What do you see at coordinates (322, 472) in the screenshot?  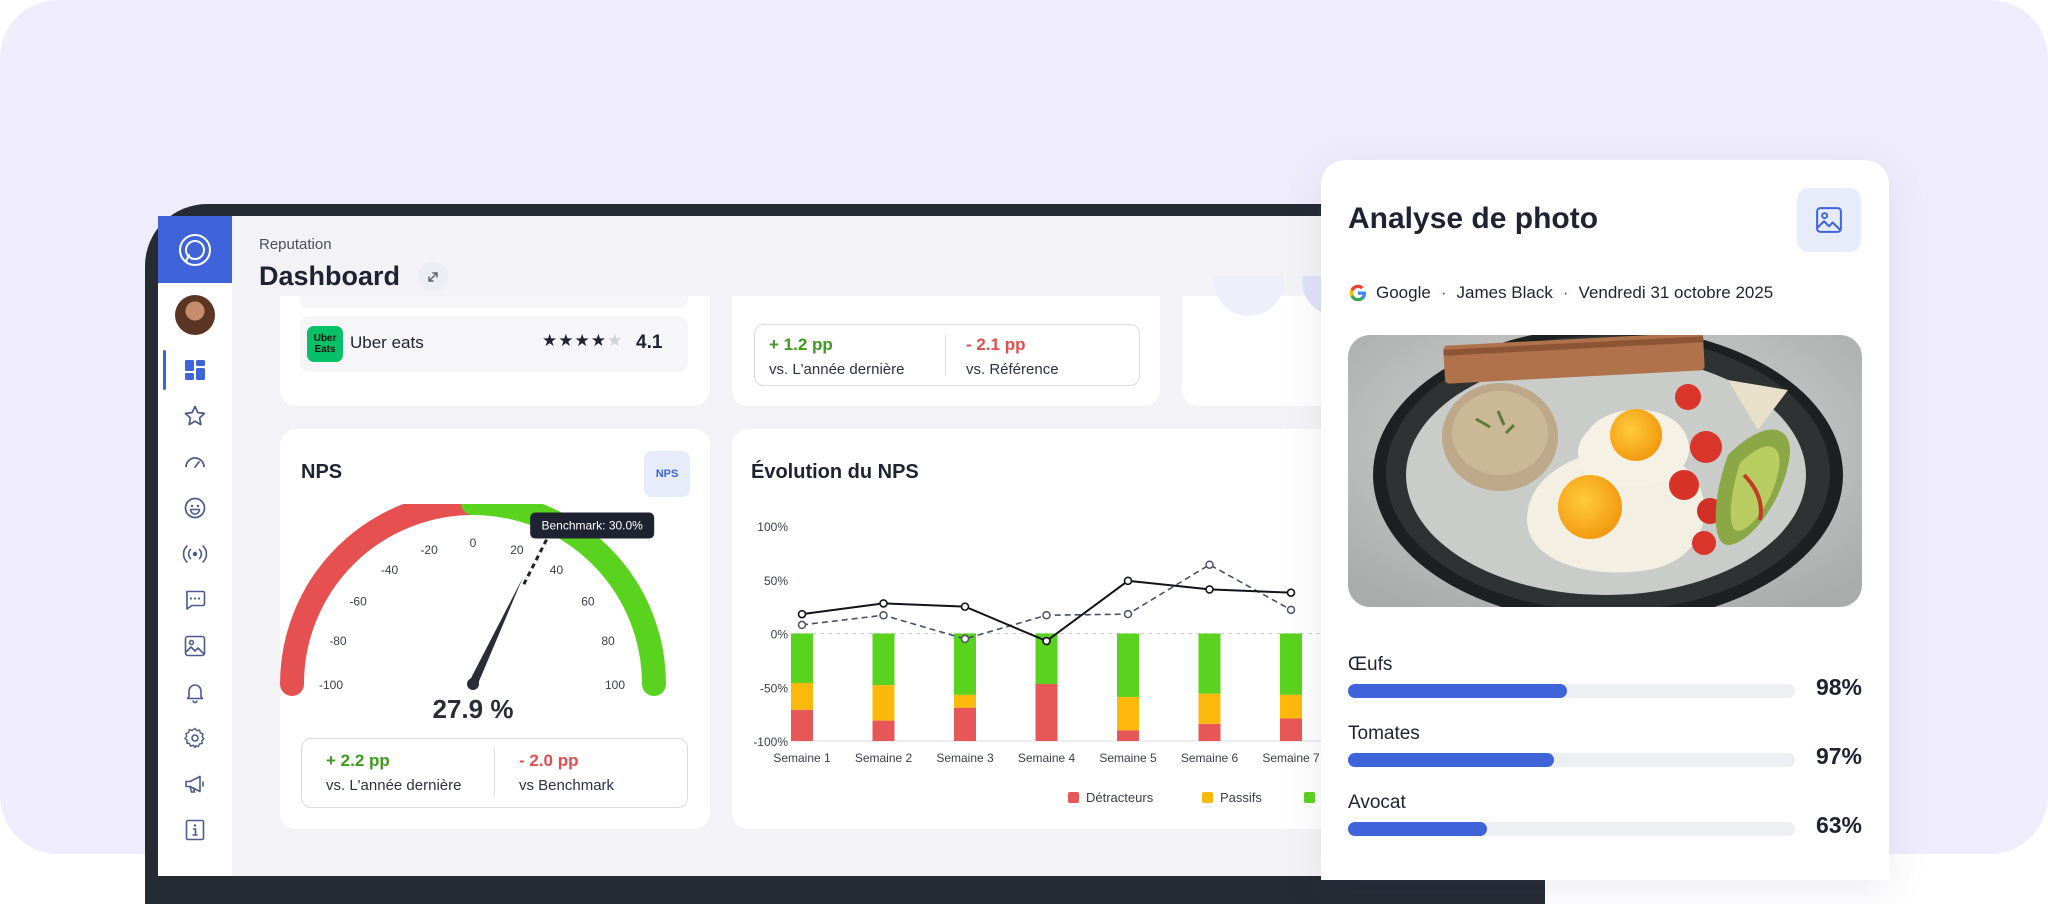 I see `nps-title: NPS` at bounding box center [322, 472].